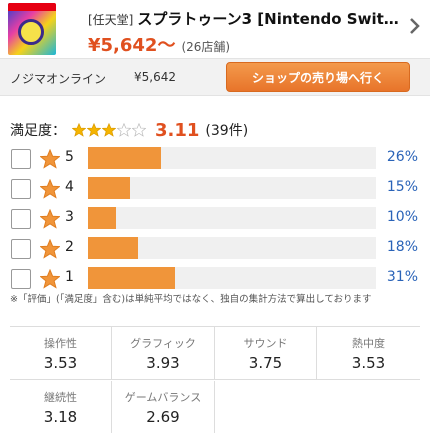 The height and width of the screenshot is (440, 430). Describe the element at coordinates (155, 77) in the screenshot. I see `shop-price: ¥5,642` at that location.